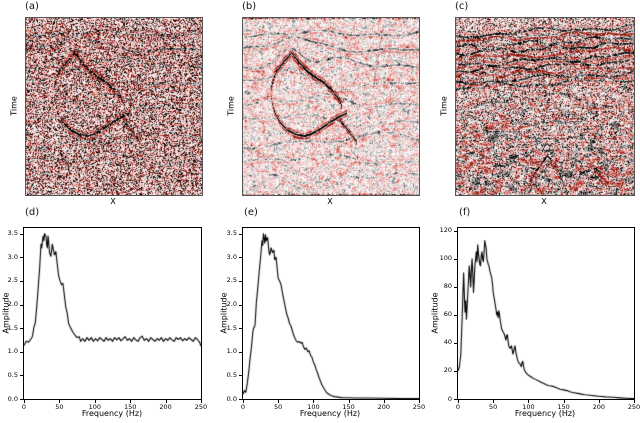  Describe the element at coordinates (462, 6) in the screenshot. I see `panel-c-label: (c)` at that location.